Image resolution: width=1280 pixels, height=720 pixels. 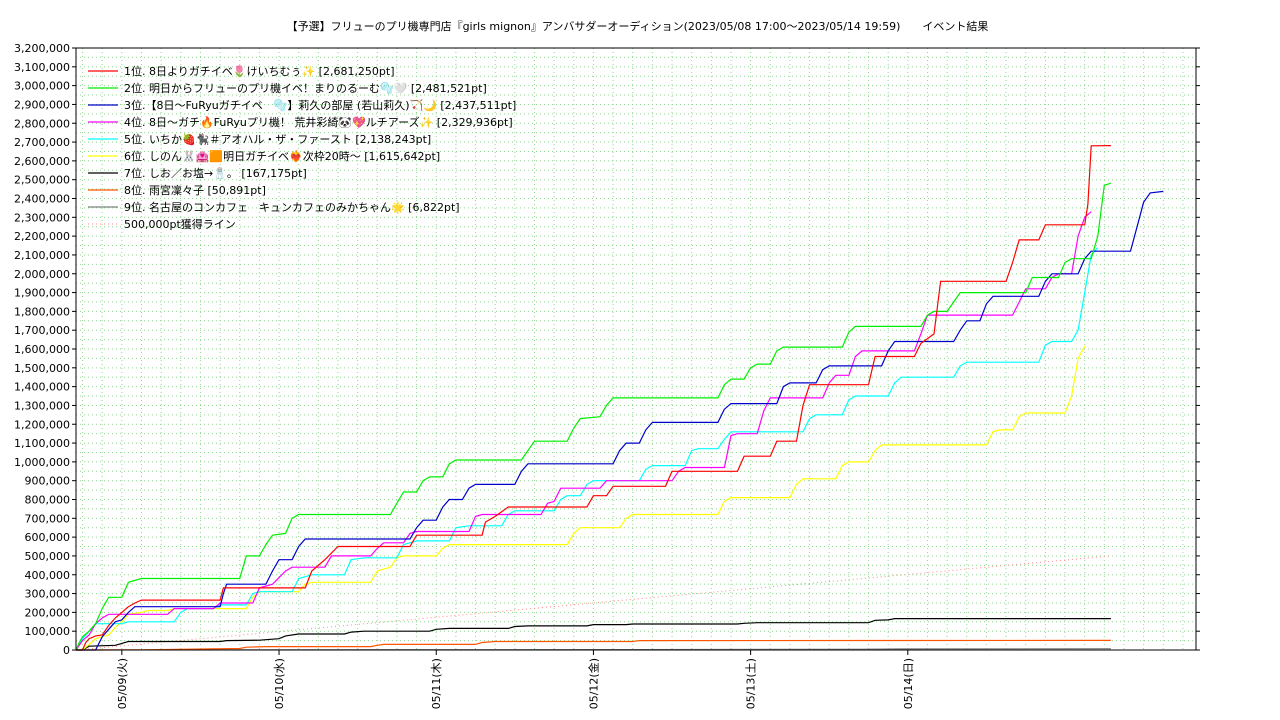 What do you see at coordinates (751, 683) in the screenshot?
I see `x-tick-label: 05/13(土)` at bounding box center [751, 683].